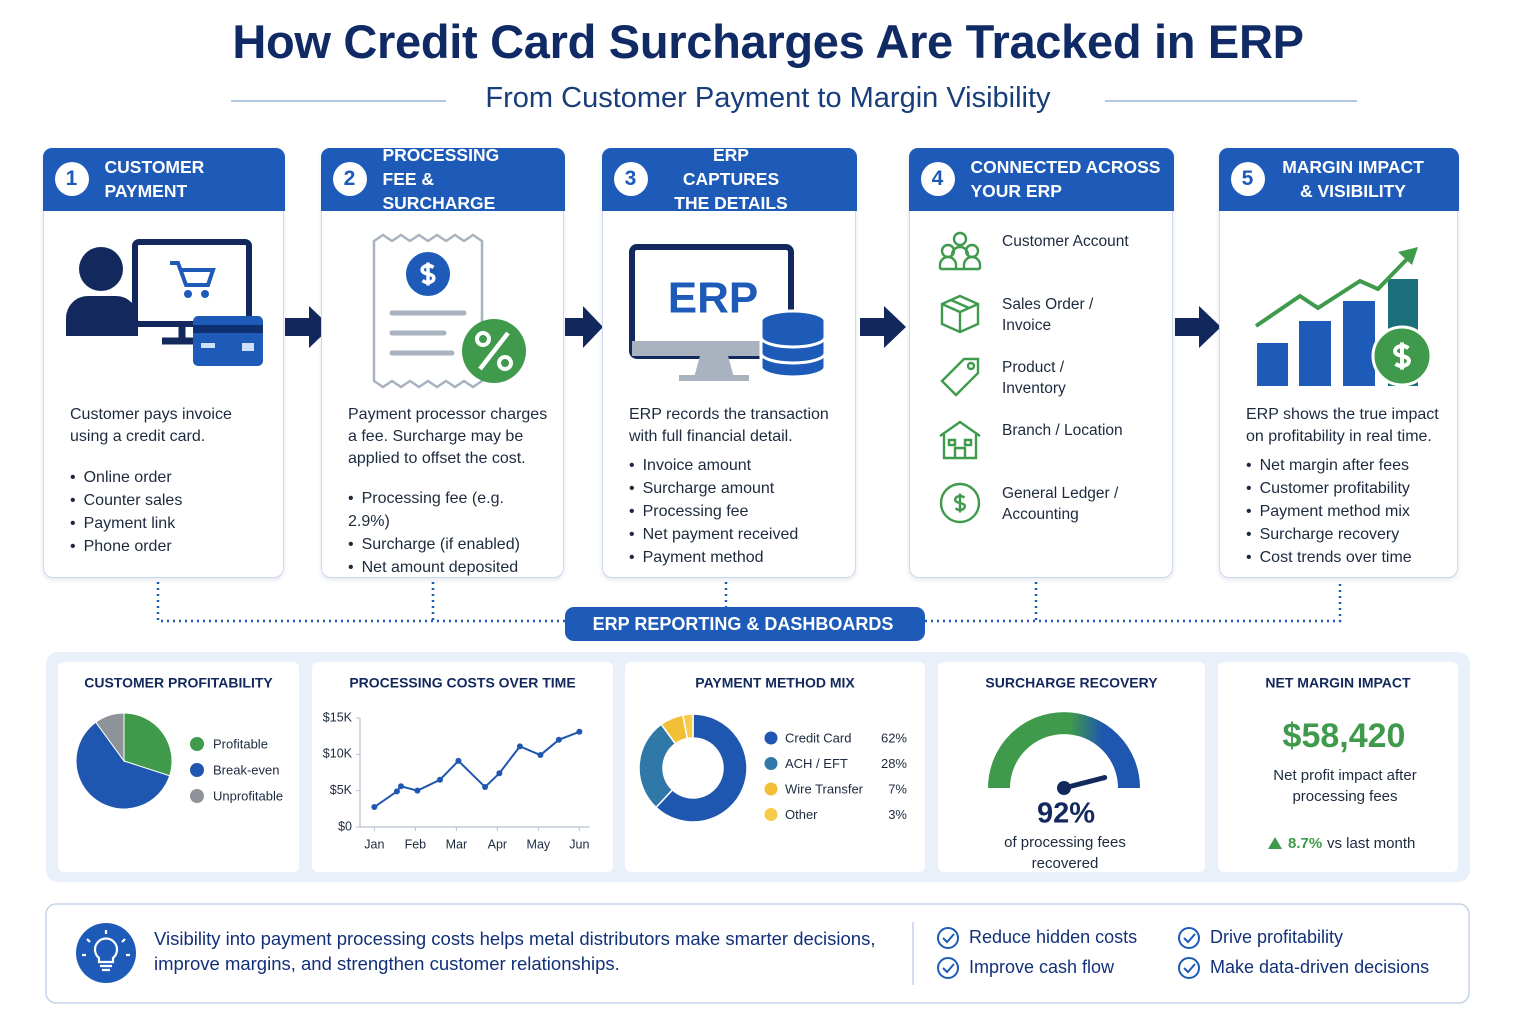 The height and width of the screenshot is (1024, 1536). I want to click on step-number: 1, so click(71, 179).